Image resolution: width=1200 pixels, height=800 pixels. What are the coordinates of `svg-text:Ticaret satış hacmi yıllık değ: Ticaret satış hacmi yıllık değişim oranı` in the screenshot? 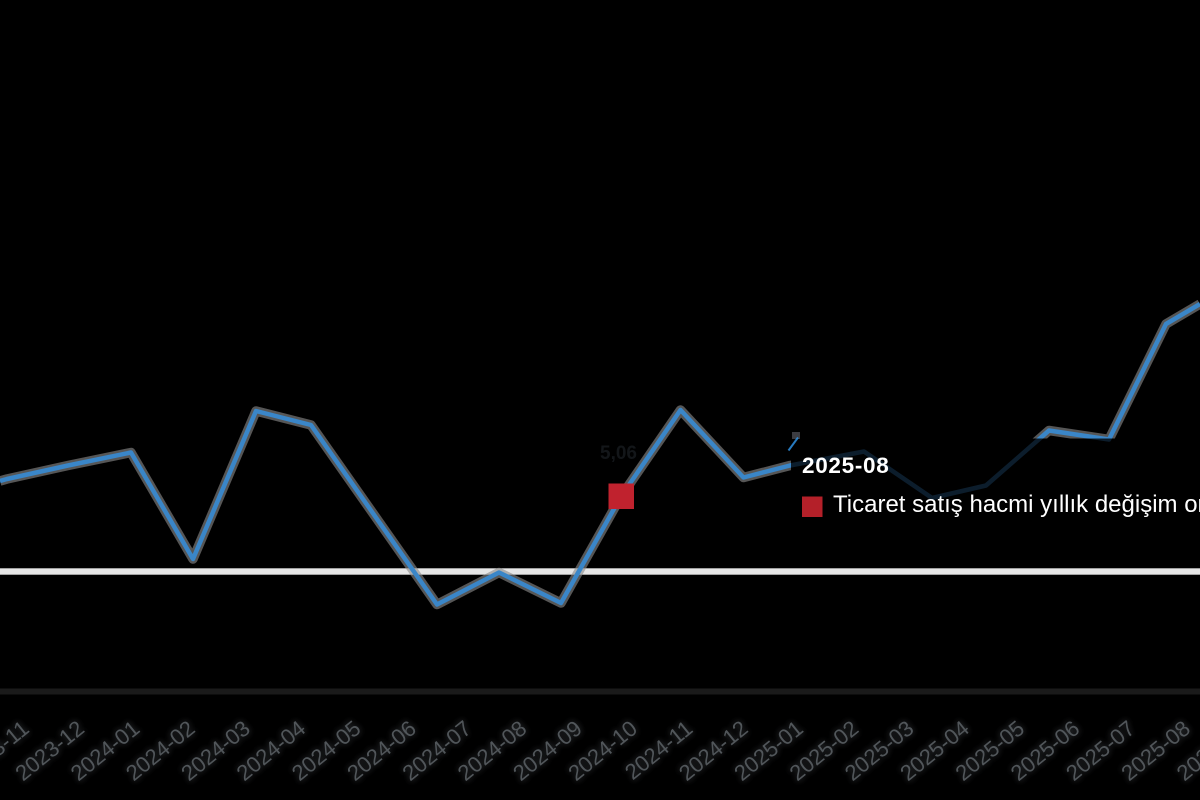 It's located at (1016, 504).